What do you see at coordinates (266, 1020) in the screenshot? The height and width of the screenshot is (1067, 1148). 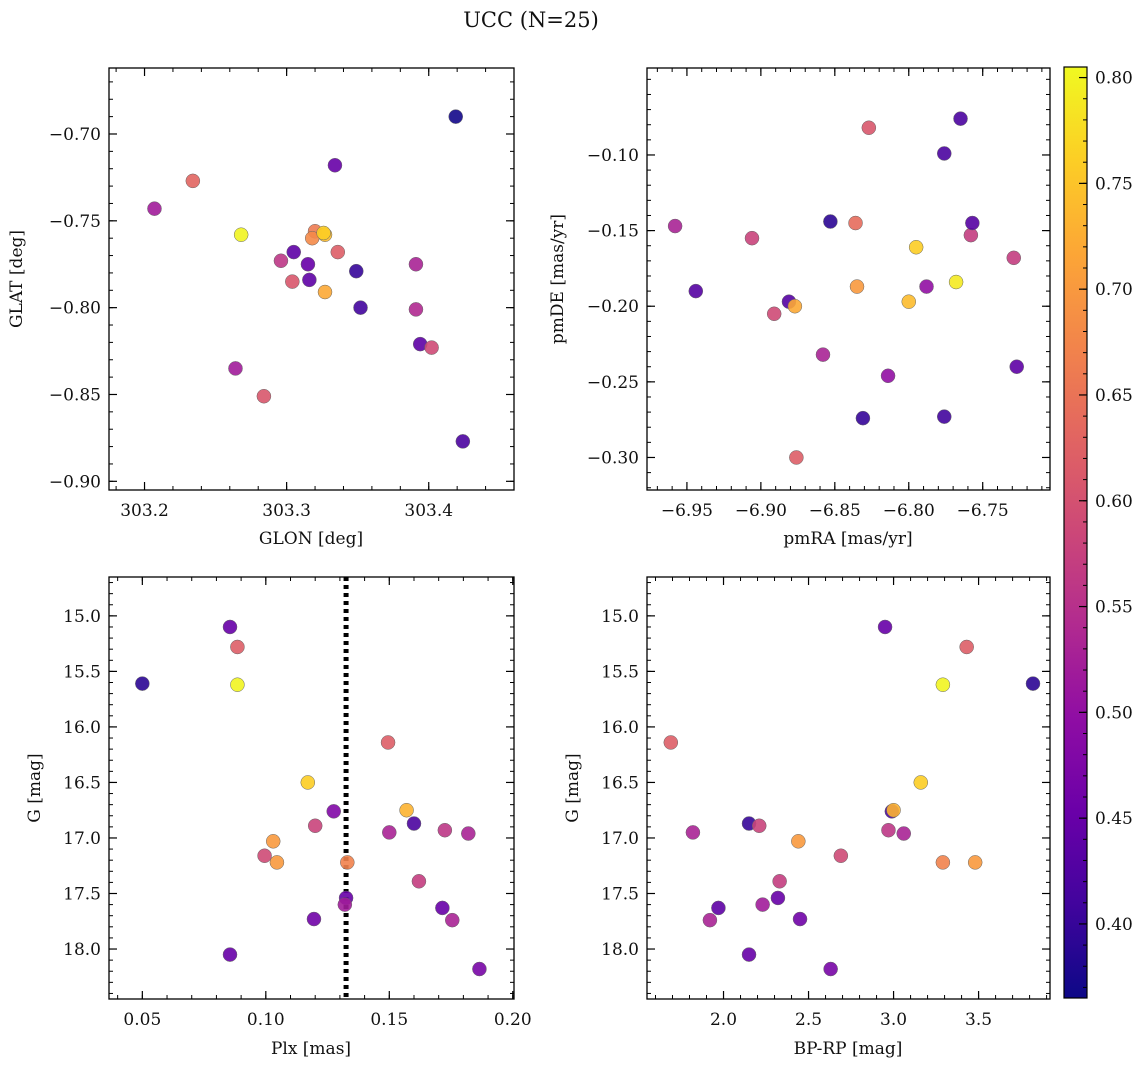 I see `x-tick-label: 0.10` at bounding box center [266, 1020].